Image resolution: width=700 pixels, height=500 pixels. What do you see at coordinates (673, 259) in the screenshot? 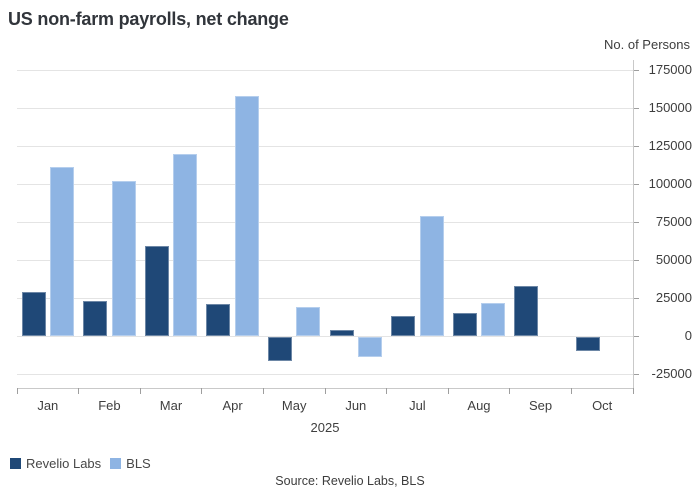
I see `y-axis-label-50000: 50000` at bounding box center [673, 259].